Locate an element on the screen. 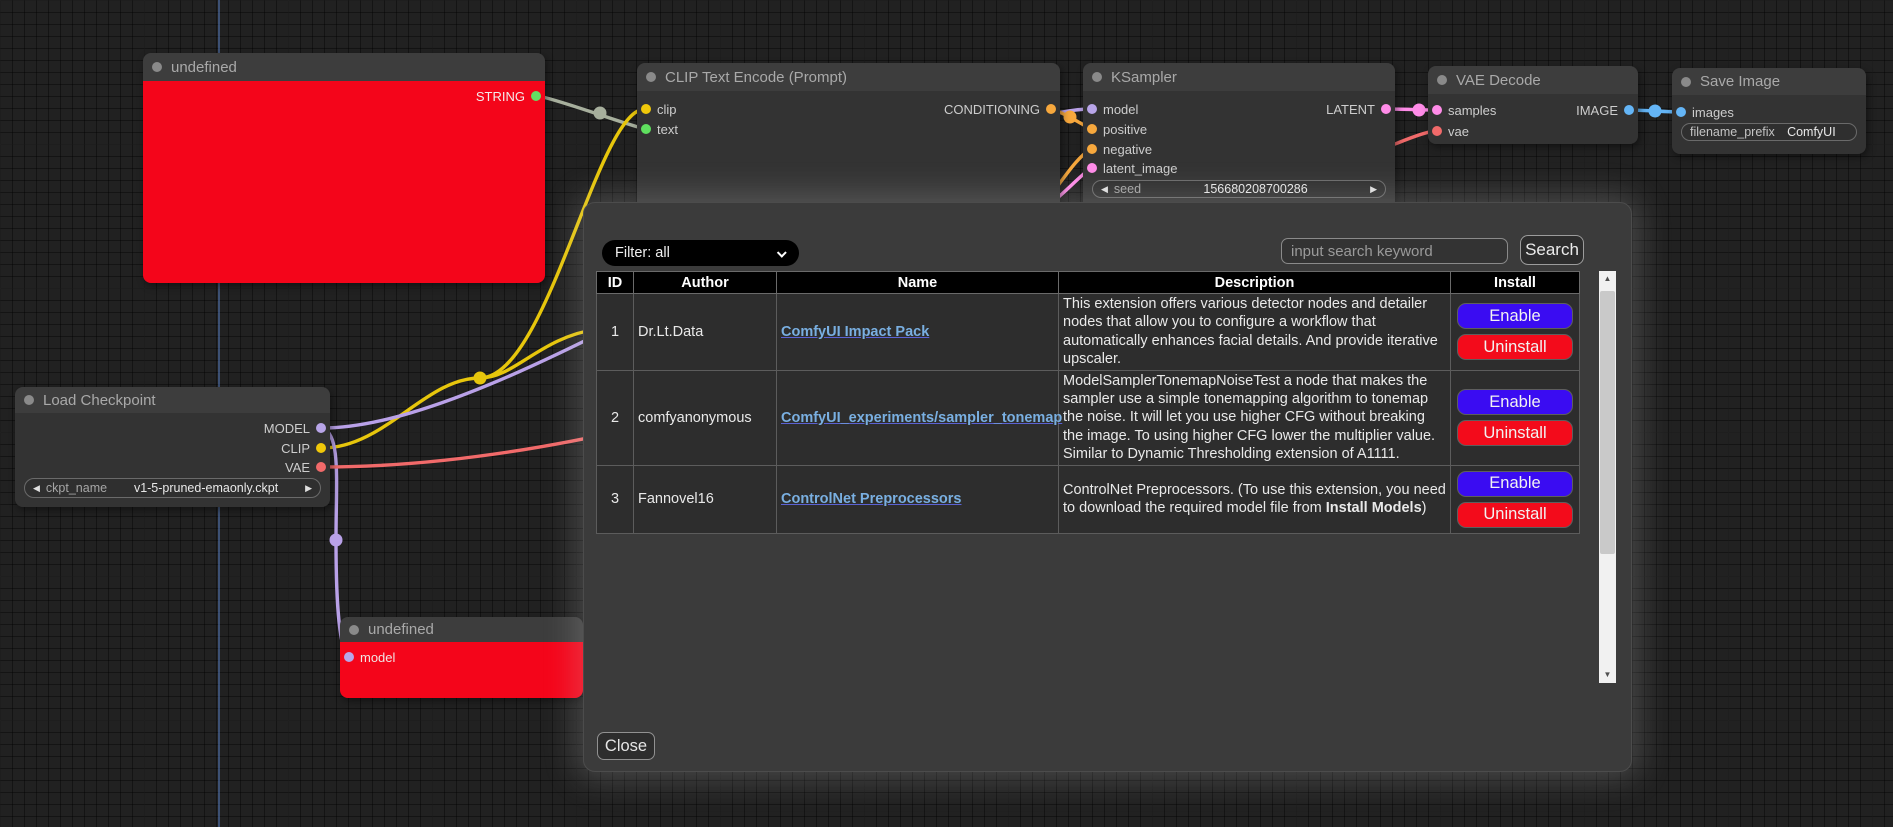 Image resolution: width=1893 pixels, height=827 pixels. scroll-up-icon: ▲ is located at coordinates (1607, 279).